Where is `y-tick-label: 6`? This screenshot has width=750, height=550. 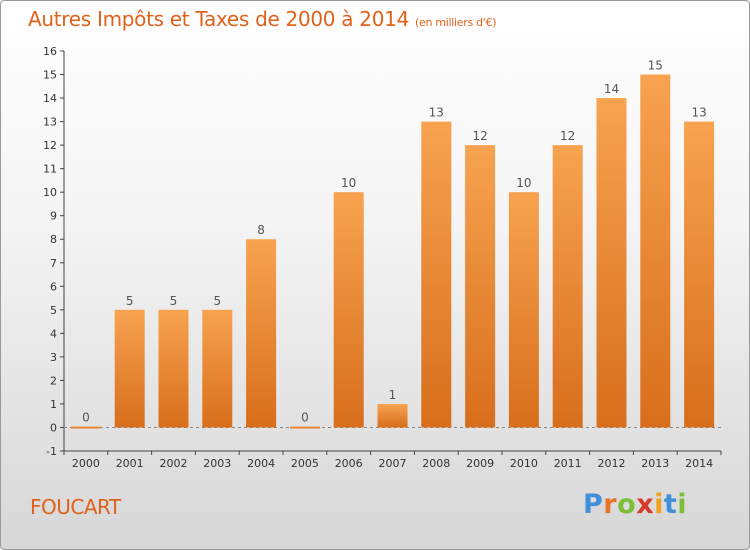
y-tick-label: 6 is located at coordinates (53, 286).